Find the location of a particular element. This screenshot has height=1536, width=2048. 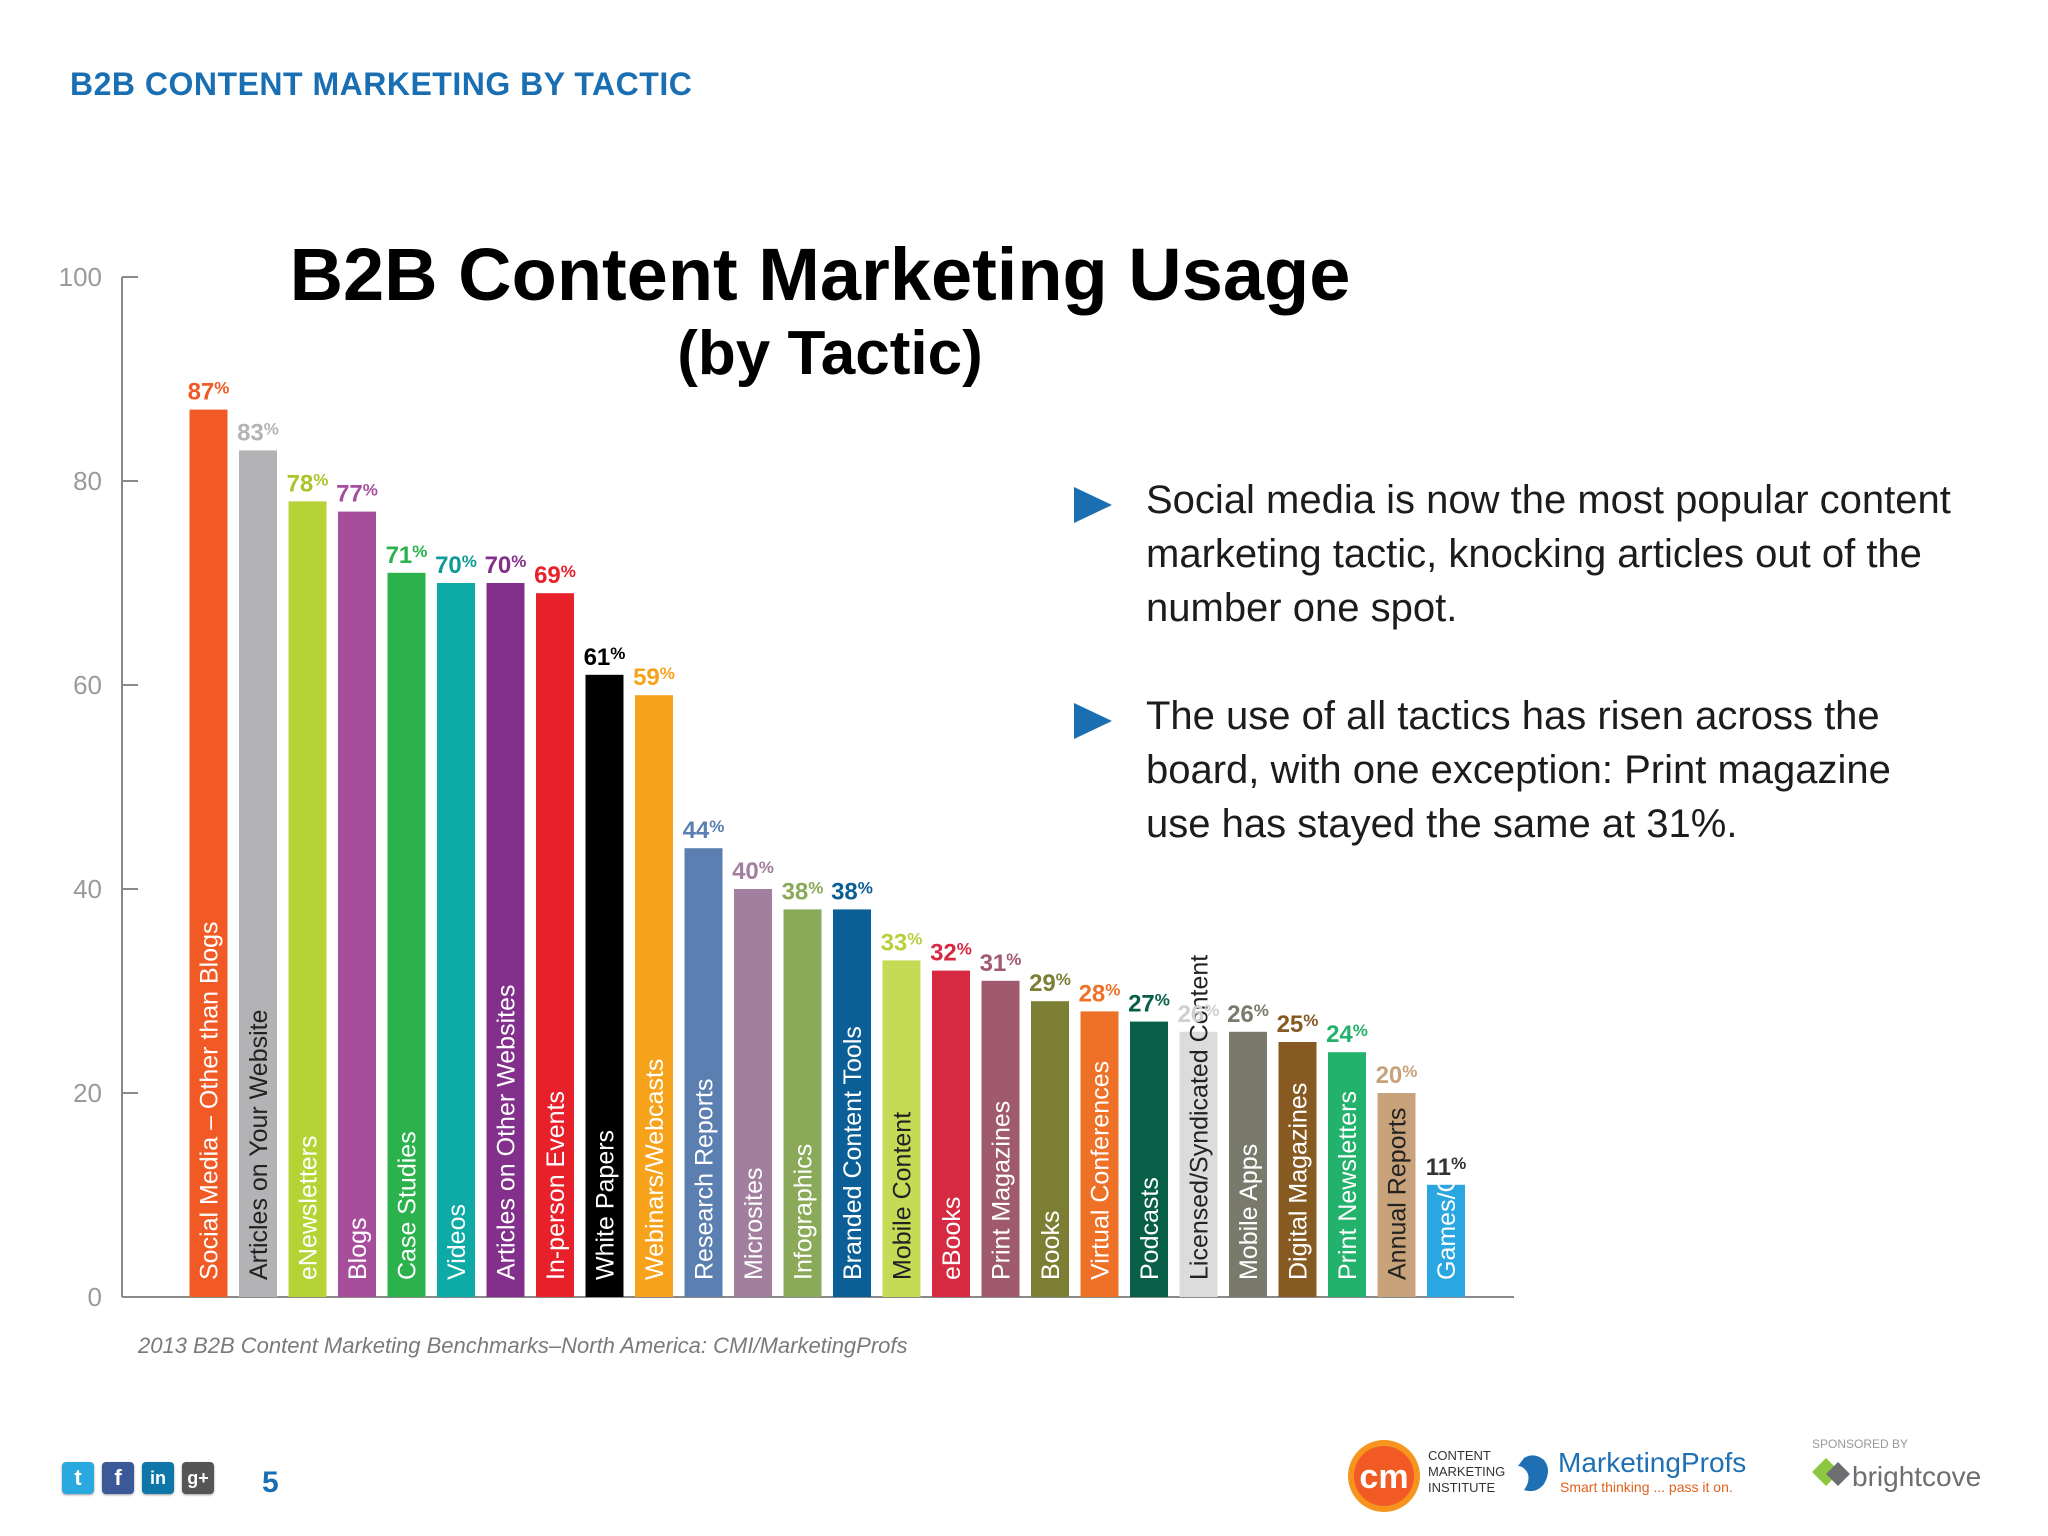

bar-category-label: Articles on Other Websites is located at coordinates (507, 1132).